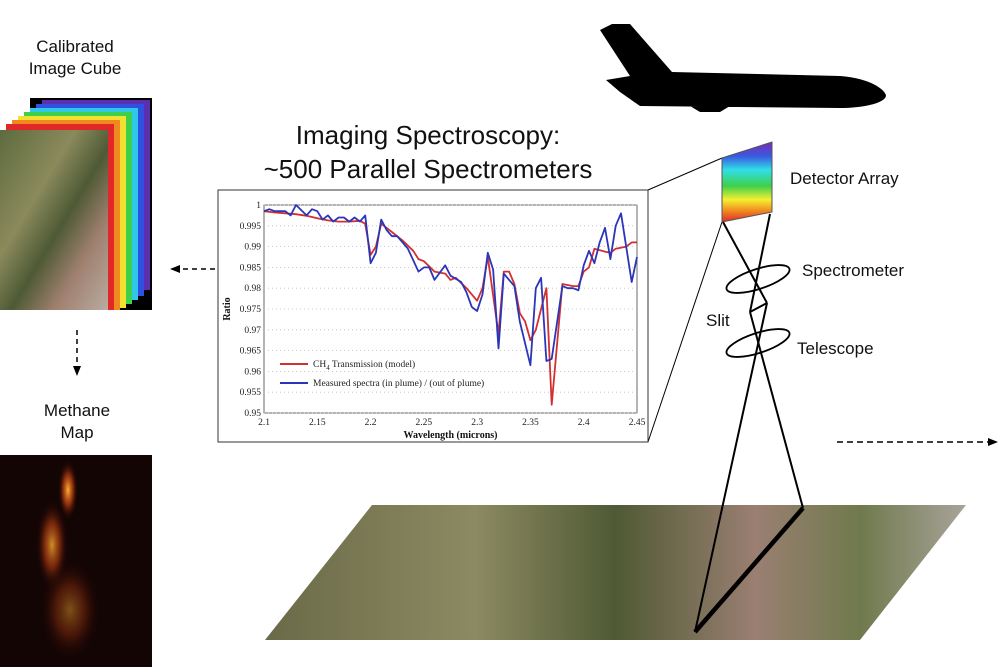 This screenshot has width=1000, height=667. What do you see at coordinates (76, 561) in the screenshot?
I see `methane-map` at bounding box center [76, 561].